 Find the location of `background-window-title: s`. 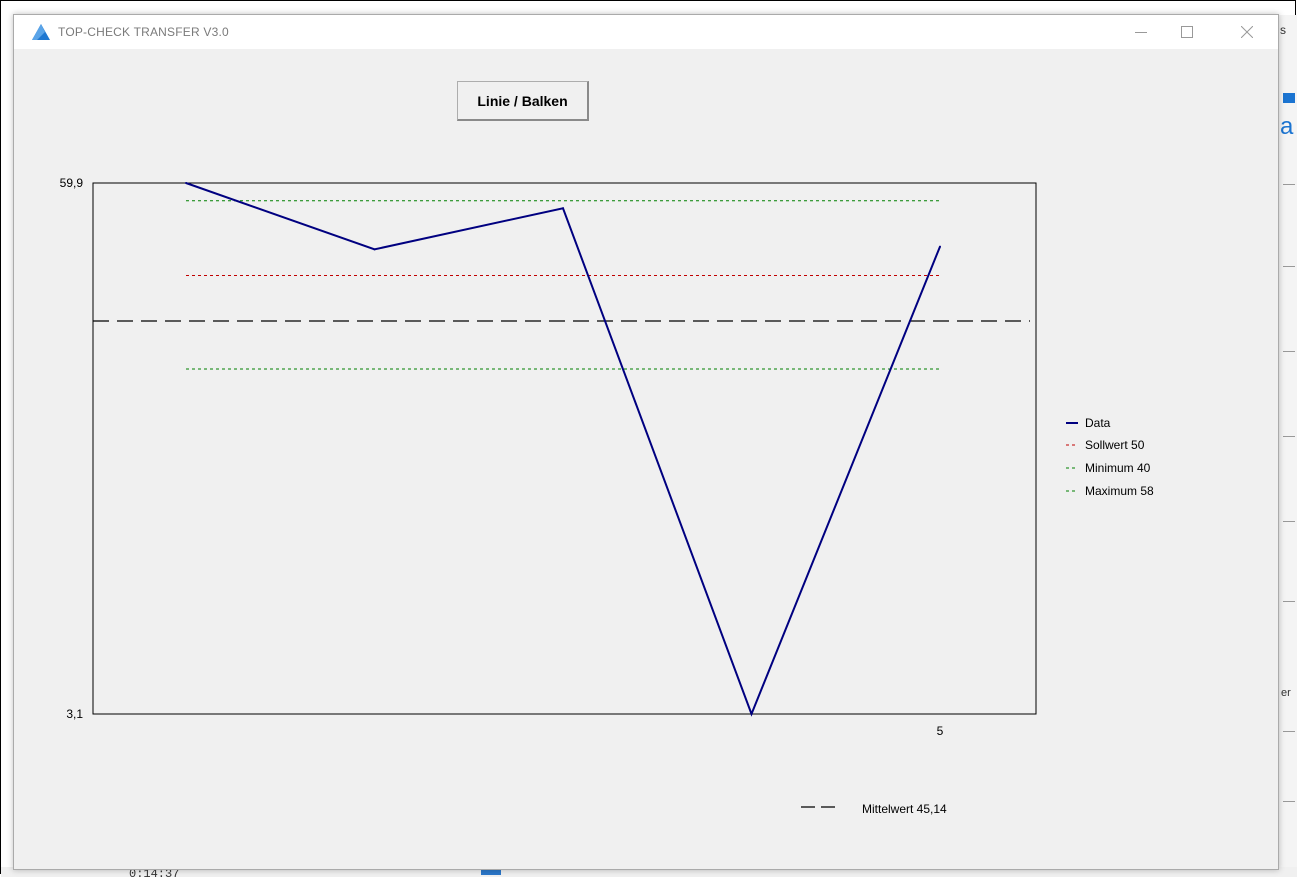

background-window-title: s is located at coordinates (1283, 30).